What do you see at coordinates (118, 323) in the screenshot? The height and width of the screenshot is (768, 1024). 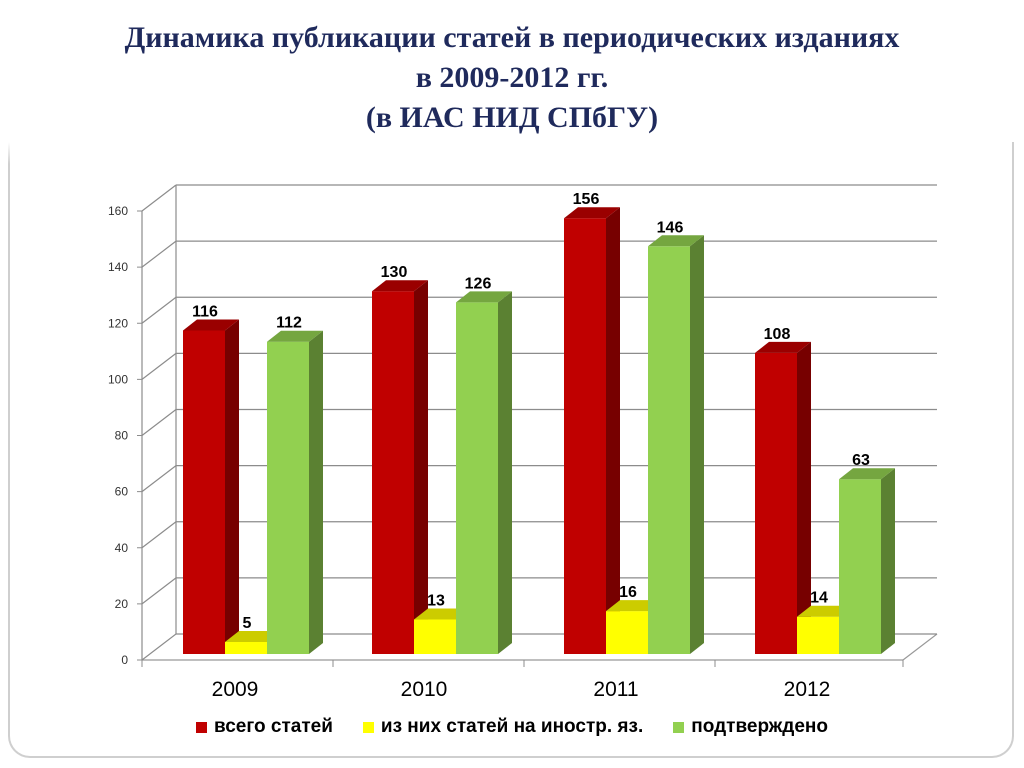 I see `y-tick-label: 120` at bounding box center [118, 323].